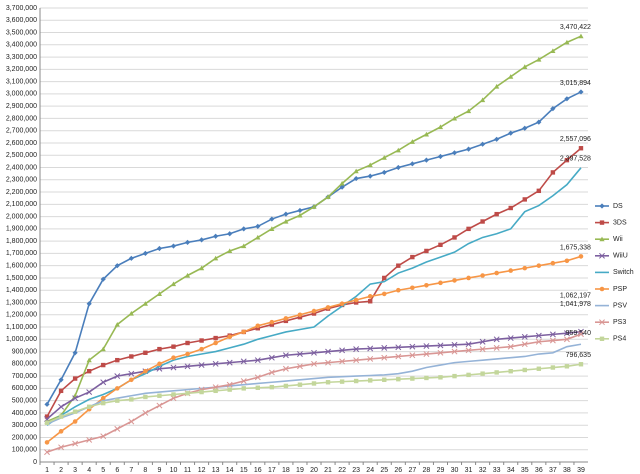  I want to click on y-tick-label: 1,200,000, so click(21, 315).